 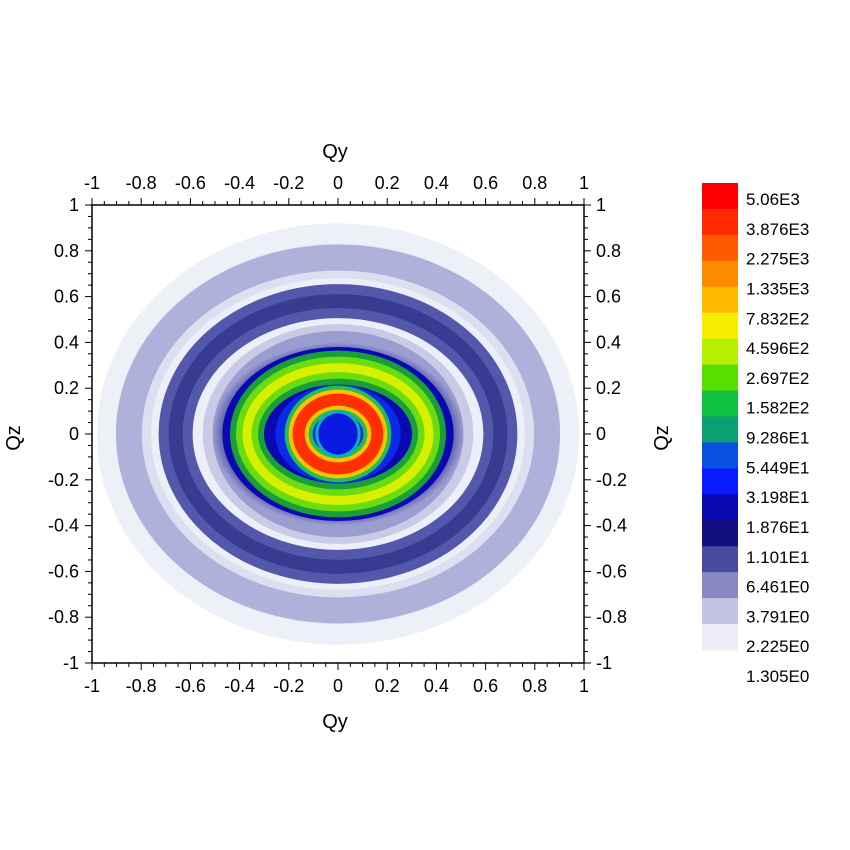 What do you see at coordinates (190, 686) in the screenshot?
I see `x-tick-label-bottom: -0.6` at bounding box center [190, 686].